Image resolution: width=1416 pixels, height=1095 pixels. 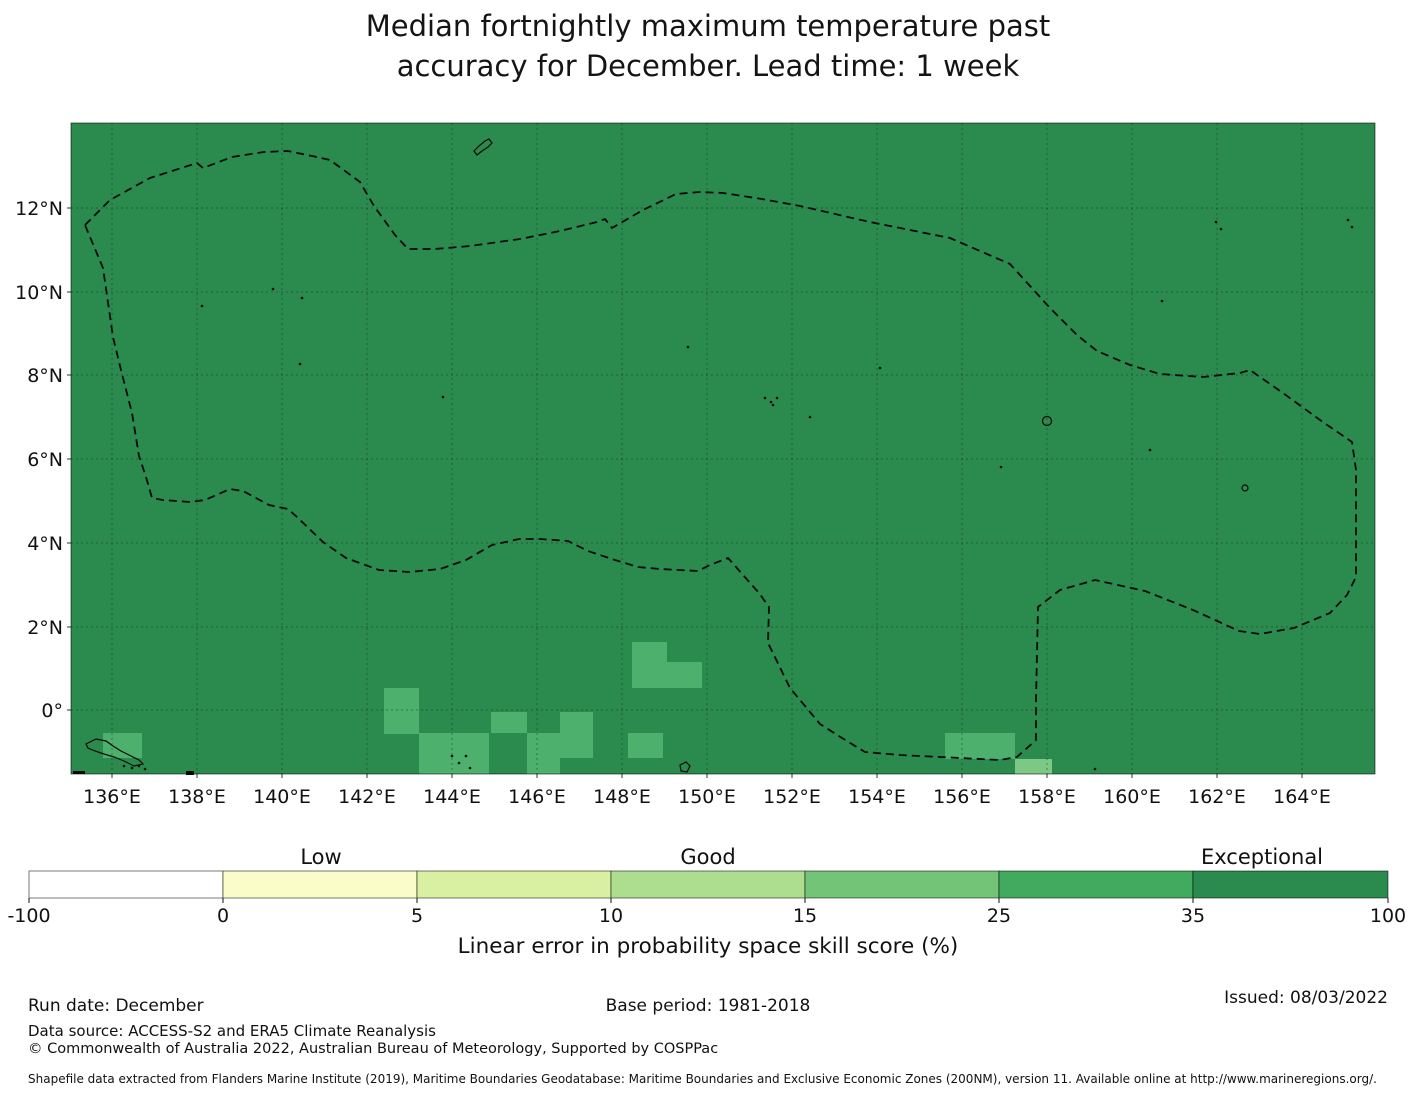 I want to click on x-axis-tick-label: 148°E, so click(x=622, y=797).